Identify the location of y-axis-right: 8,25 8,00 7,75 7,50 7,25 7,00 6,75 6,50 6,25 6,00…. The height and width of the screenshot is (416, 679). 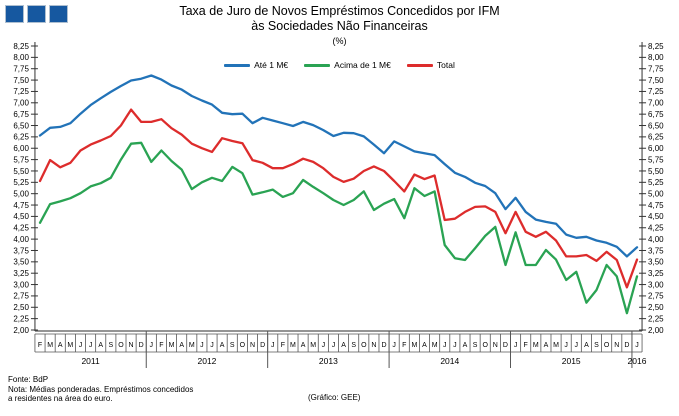
(651, 188).